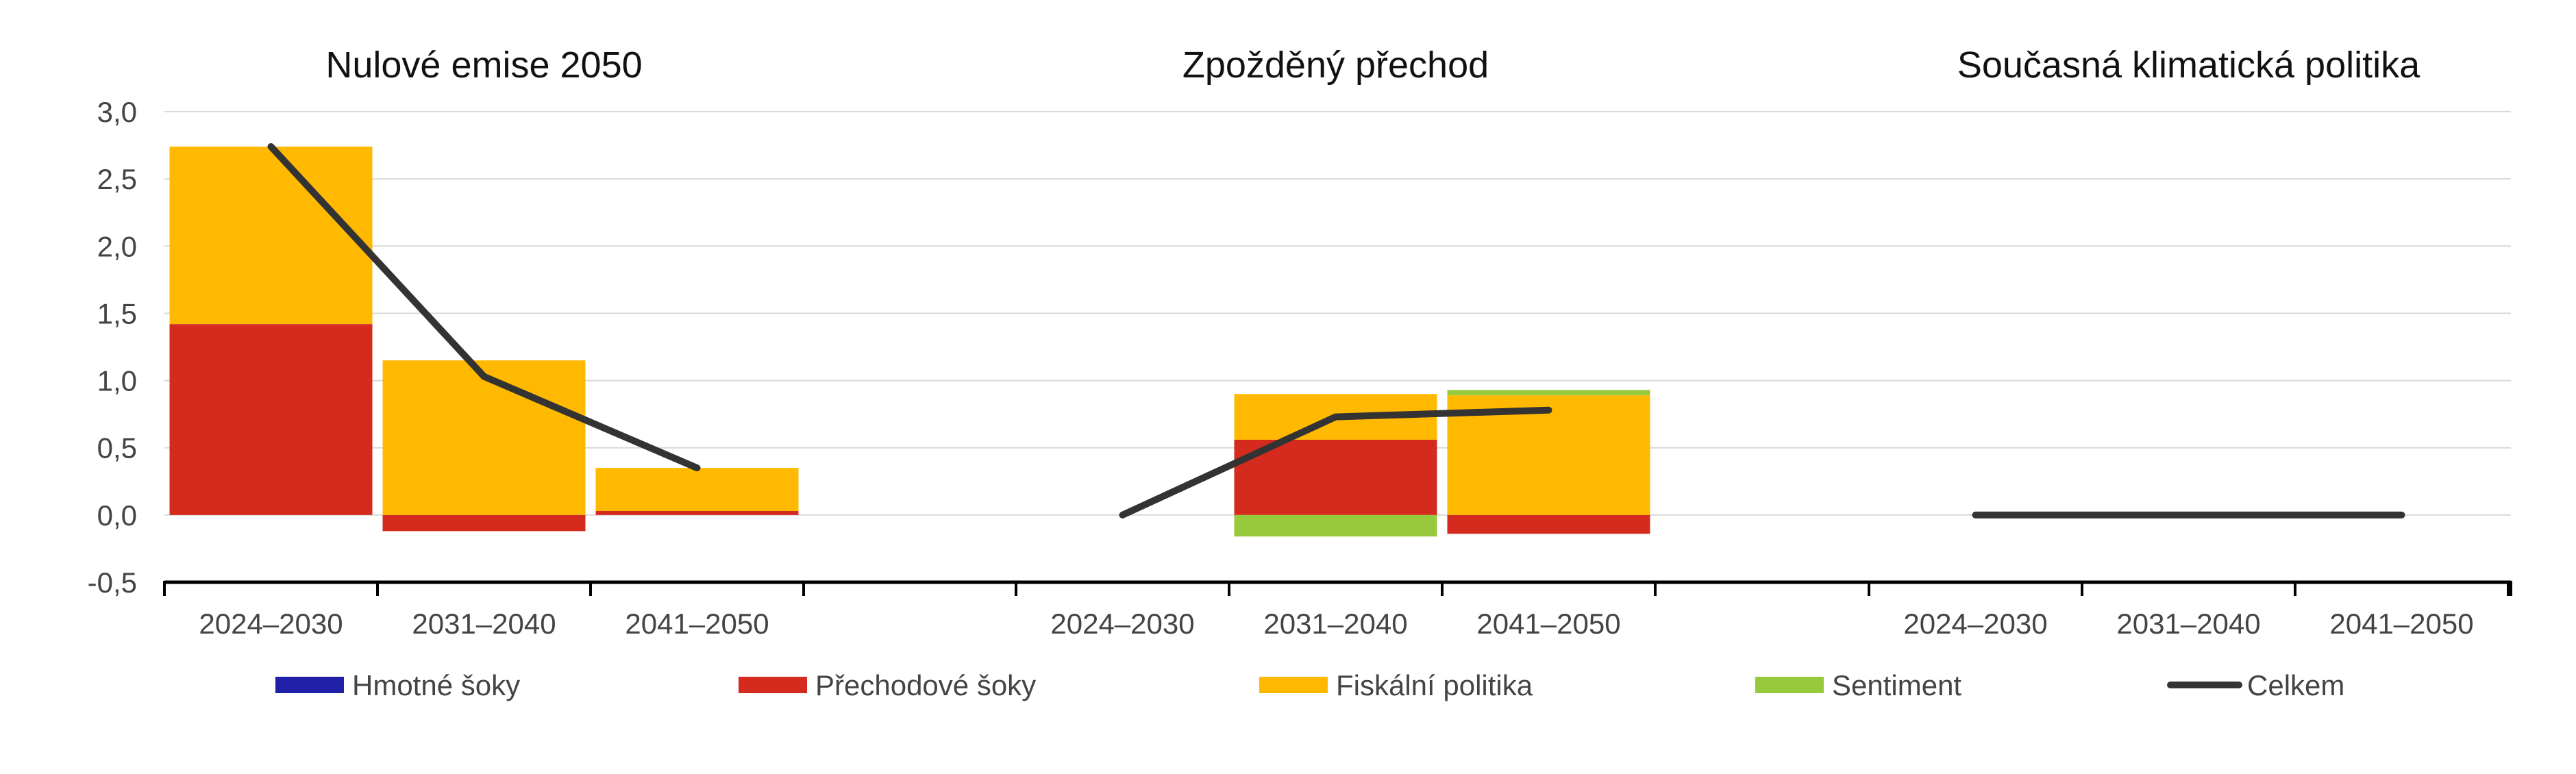  Describe the element at coordinates (1434, 685) in the screenshot. I see `legend-label: Fiskální politika` at that location.